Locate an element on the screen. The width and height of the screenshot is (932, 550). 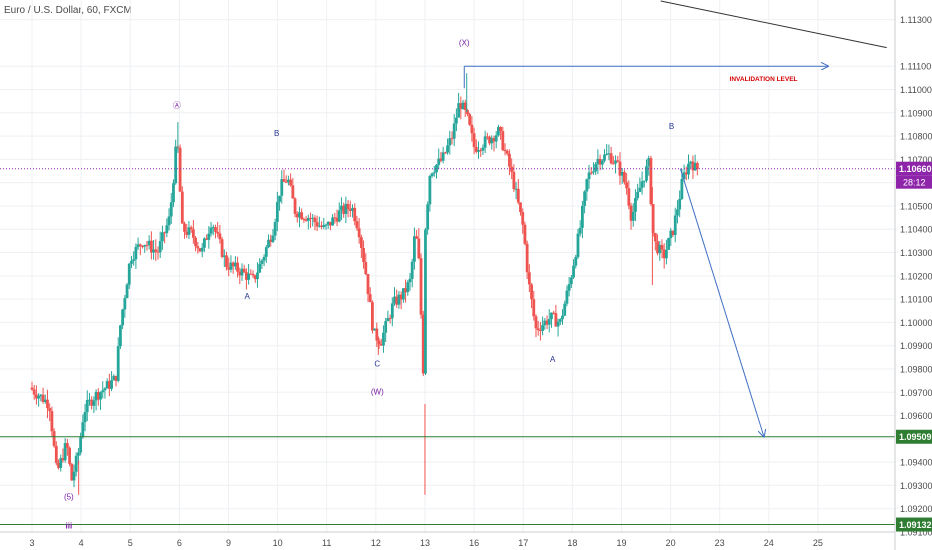
y-tick-label: 1.11000 is located at coordinates (916, 90).